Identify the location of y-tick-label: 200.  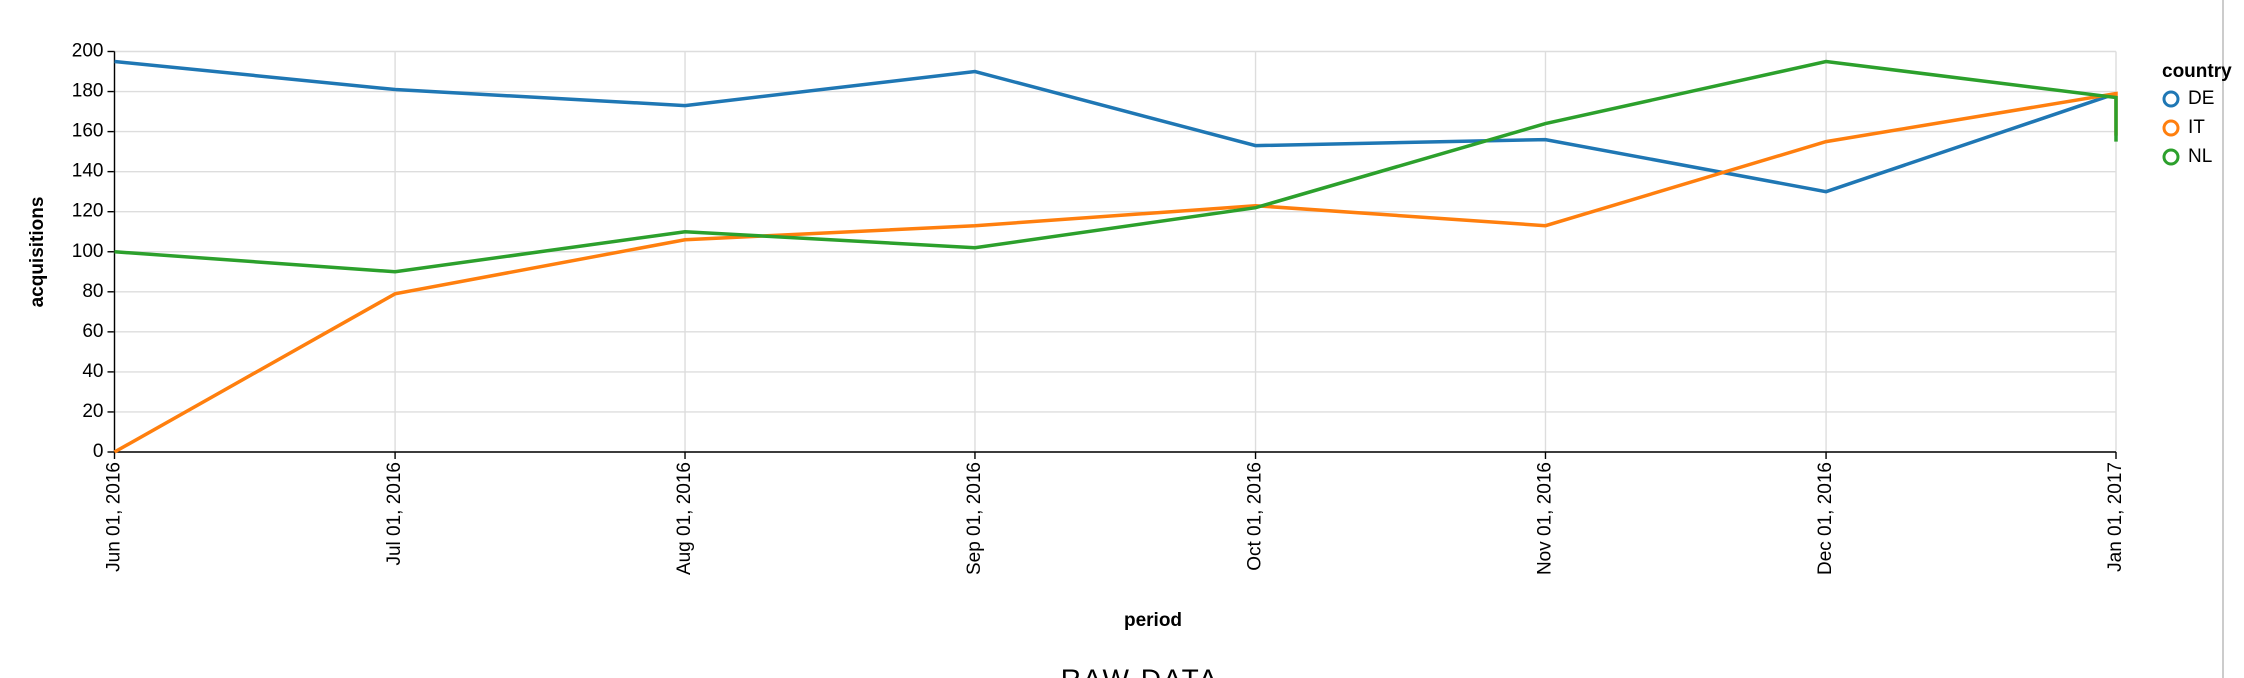
(88, 51).